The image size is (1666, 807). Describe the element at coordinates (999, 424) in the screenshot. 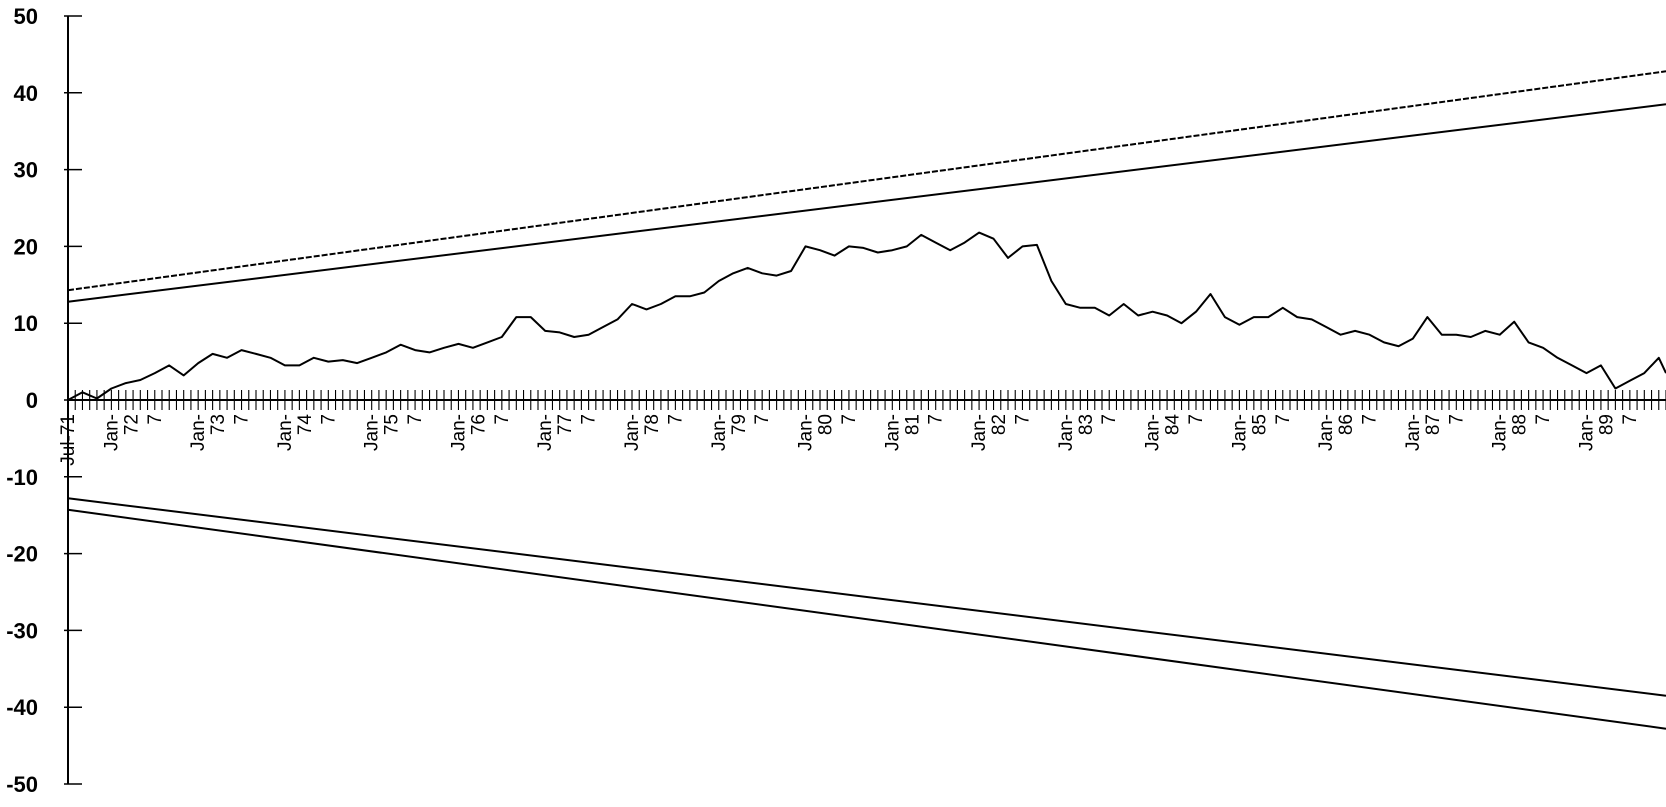

I see `x-tick-label-year: 82` at that location.